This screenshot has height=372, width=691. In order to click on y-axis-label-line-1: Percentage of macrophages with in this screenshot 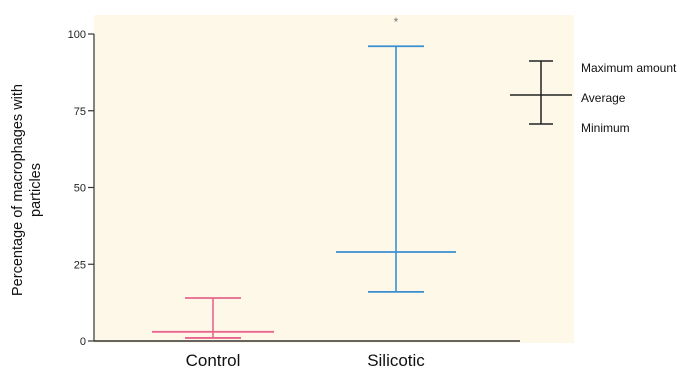, I will do `click(18, 190)`.